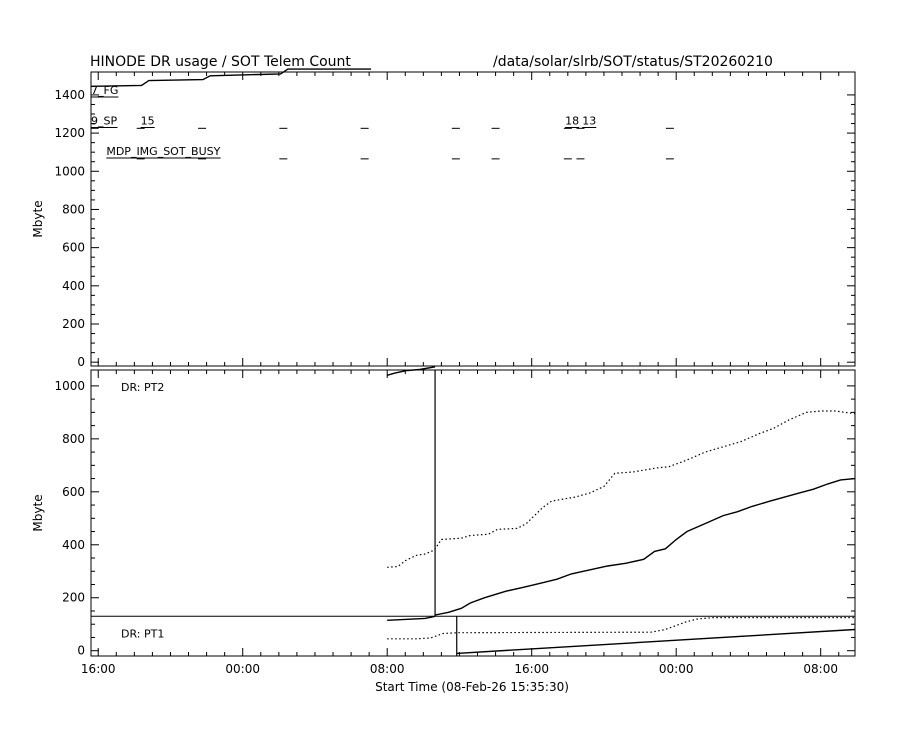  I want to click on data-path: /data/solar/slrb/SOT/status/ST20260210, so click(633, 62).